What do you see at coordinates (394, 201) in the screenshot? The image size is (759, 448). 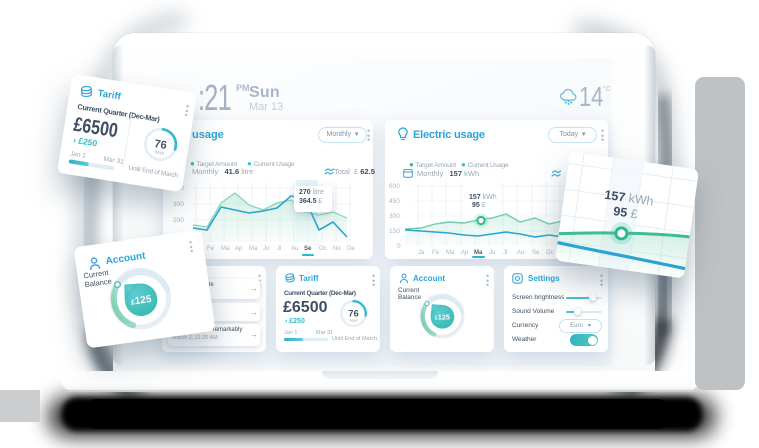 I see `svg-text: 450` at bounding box center [394, 201].